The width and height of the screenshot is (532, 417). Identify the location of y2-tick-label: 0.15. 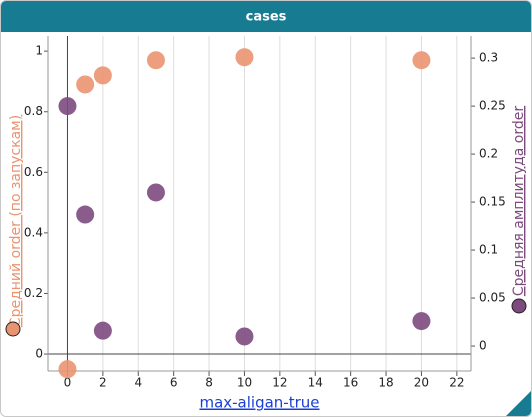
(492, 202).